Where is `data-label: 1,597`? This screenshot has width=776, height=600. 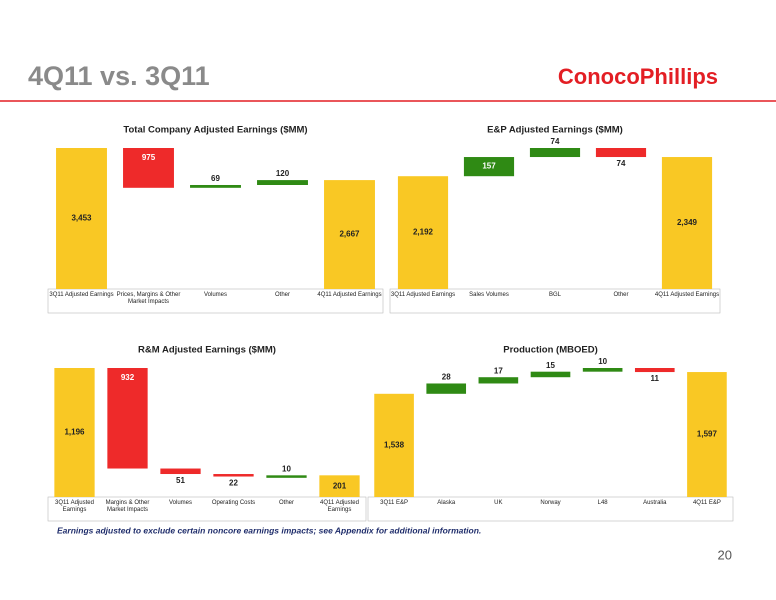
data-label: 1,597 is located at coordinates (707, 434).